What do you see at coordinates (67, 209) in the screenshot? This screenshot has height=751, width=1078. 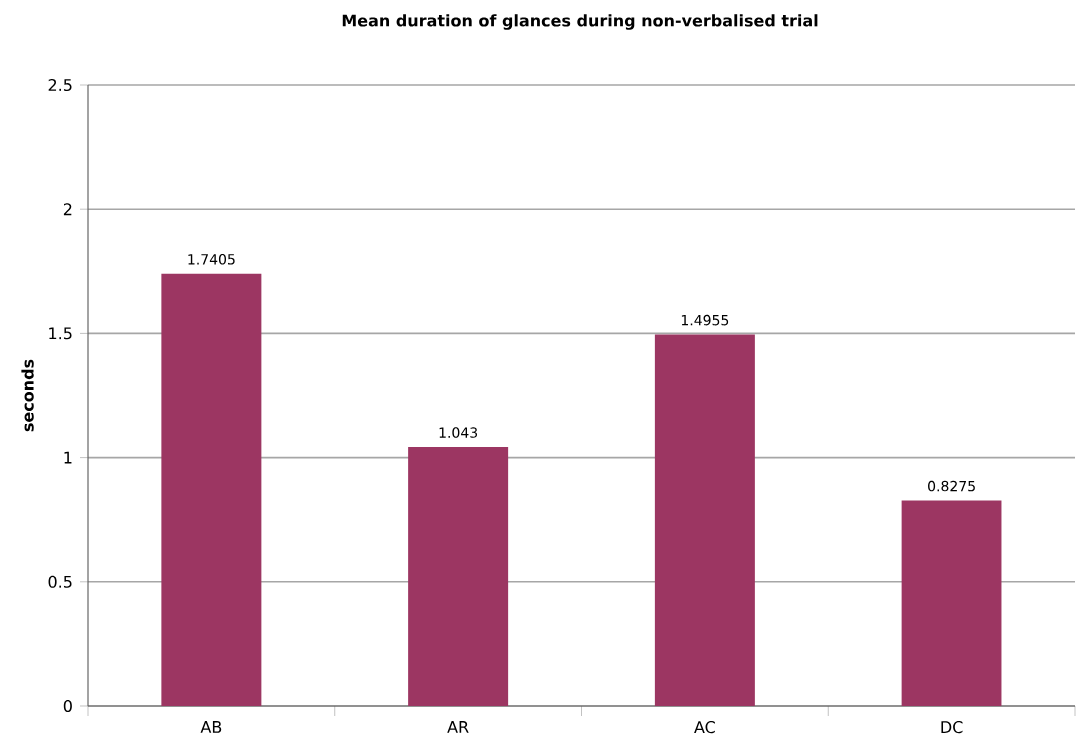 I see `y-tick-label: 2` at bounding box center [67, 209].